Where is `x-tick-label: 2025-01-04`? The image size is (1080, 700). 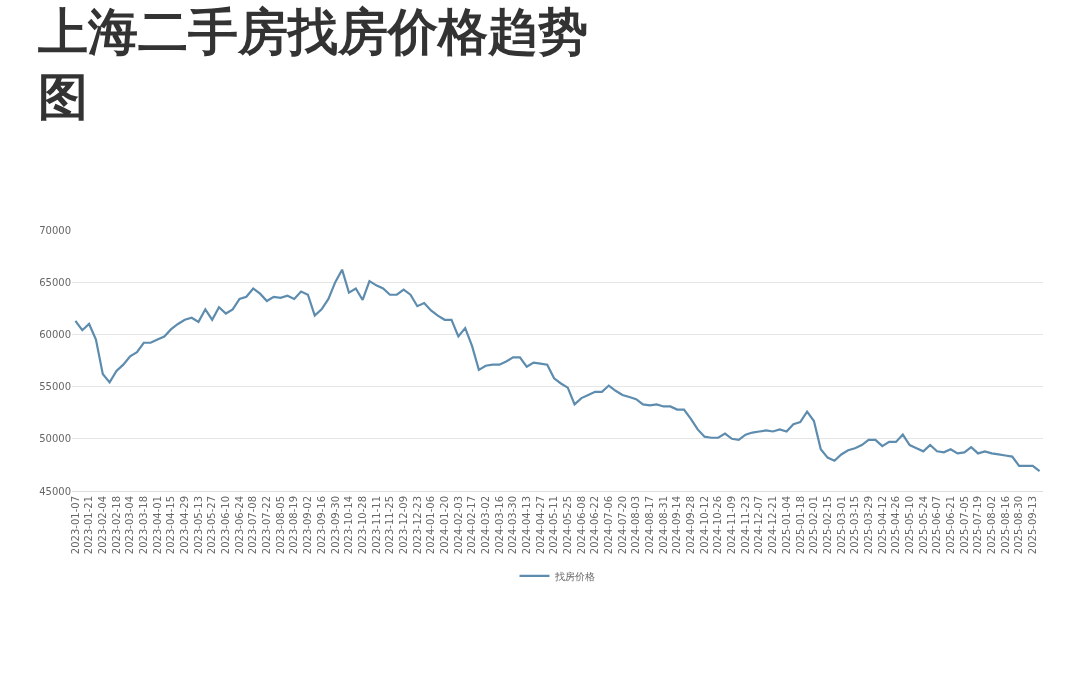 x-tick-label: 2025-01-04 is located at coordinates (786, 525).